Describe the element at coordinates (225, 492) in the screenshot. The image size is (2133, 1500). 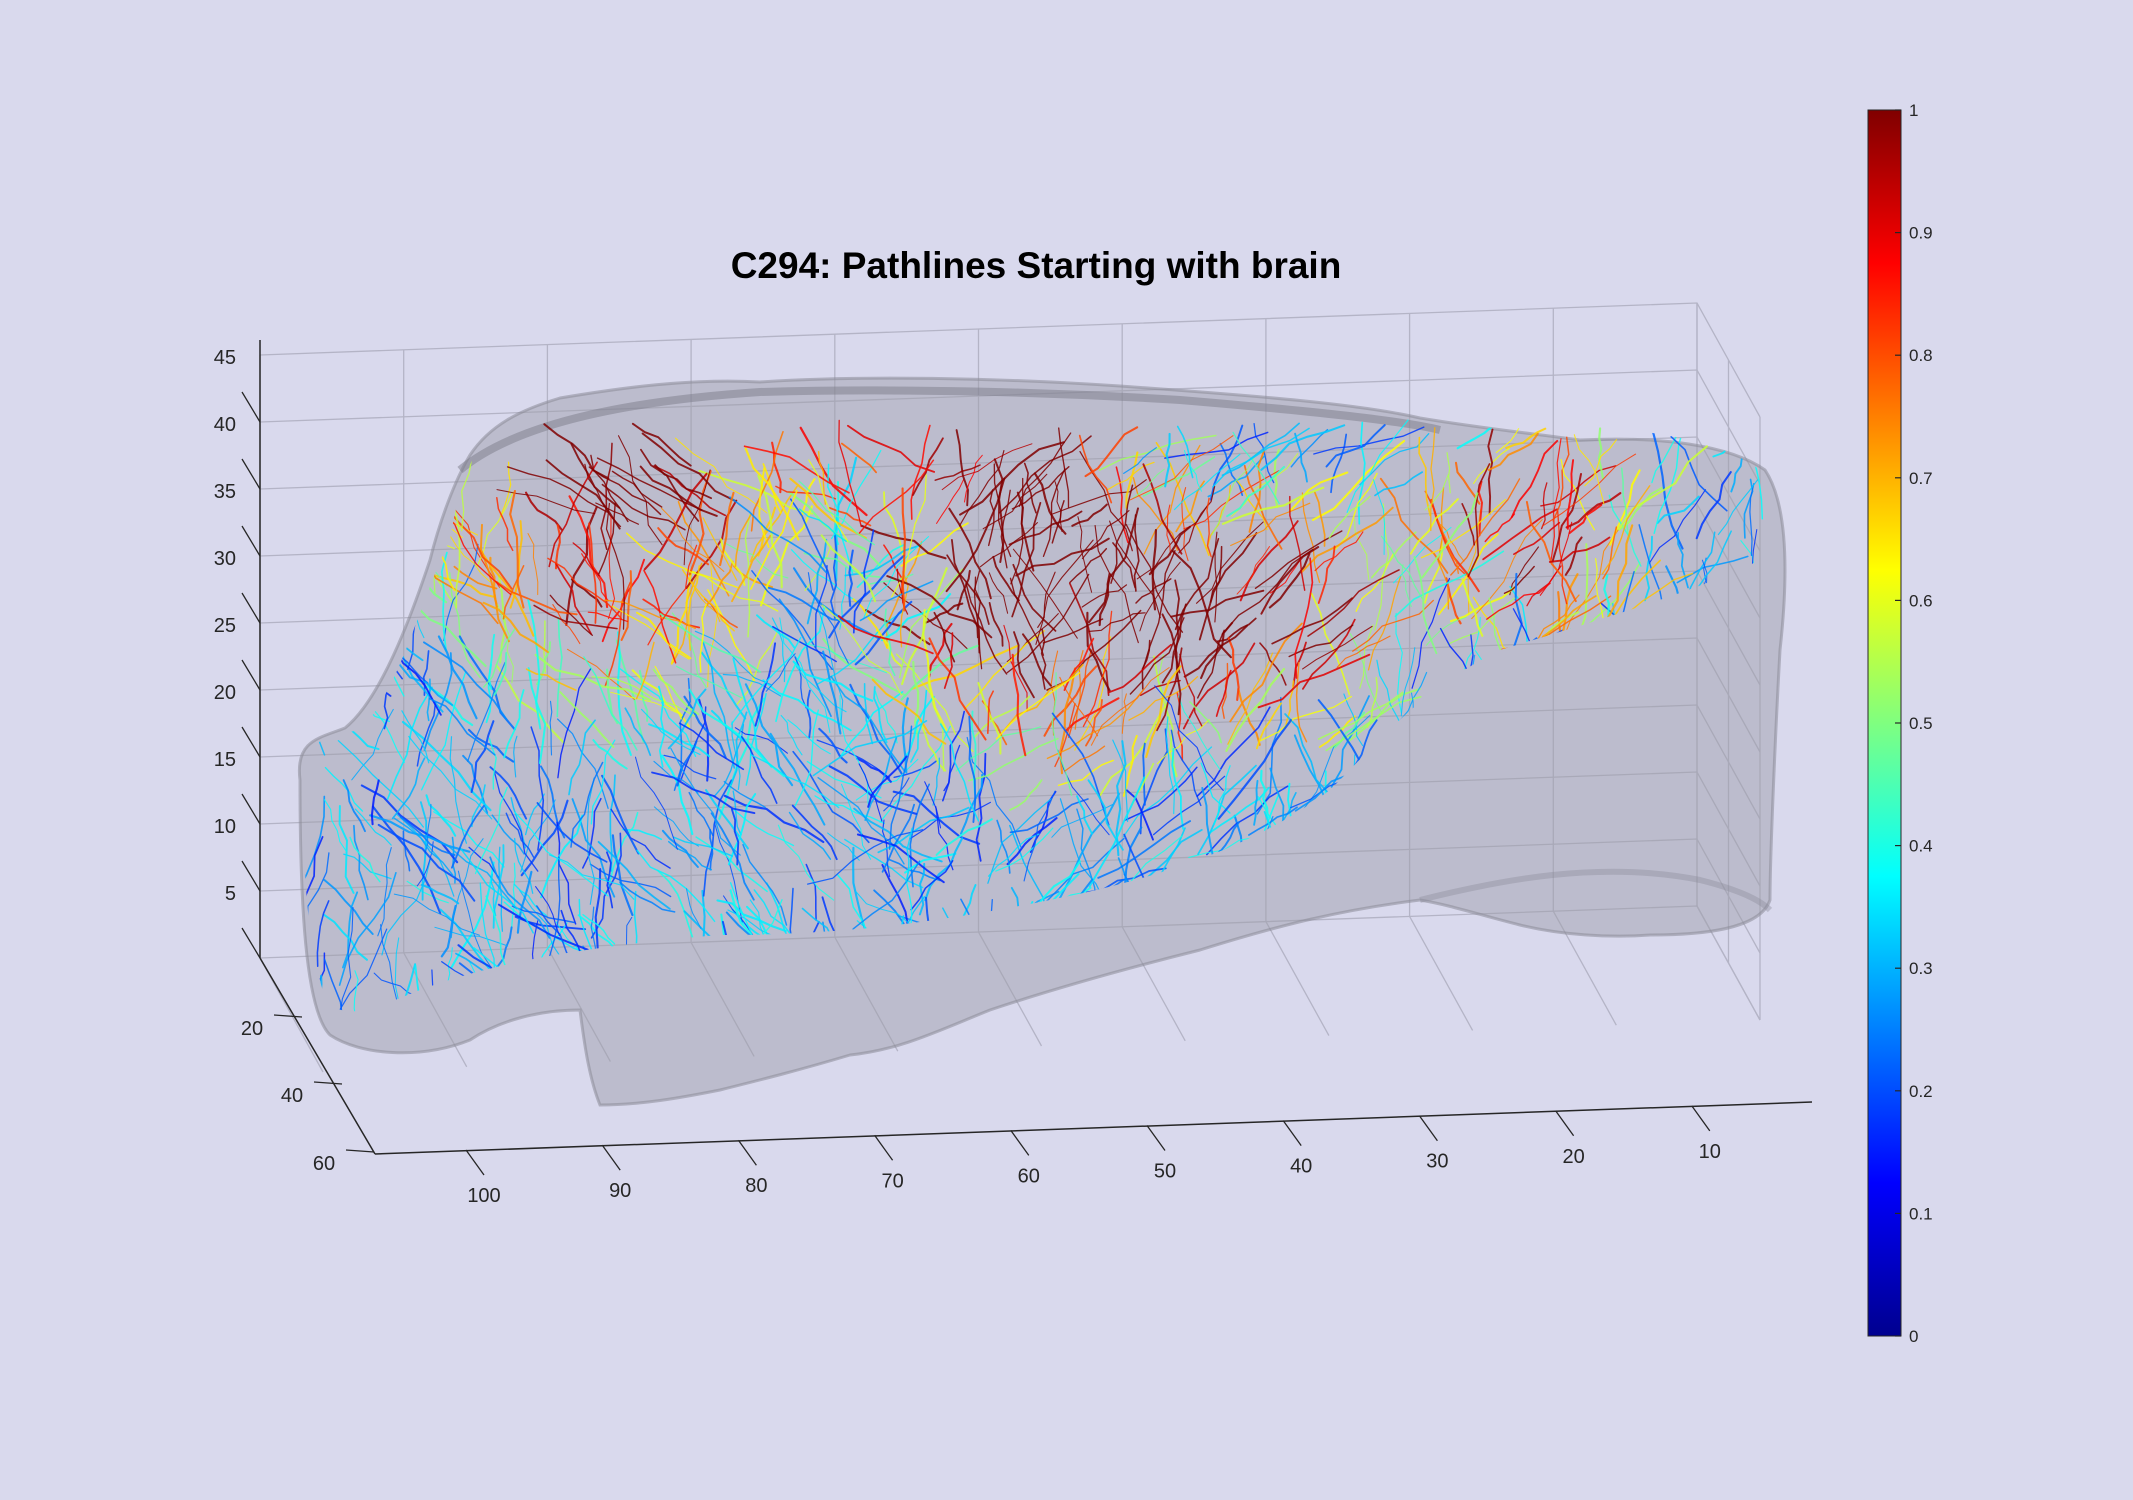
I see `z-tick-label: 35` at that location.